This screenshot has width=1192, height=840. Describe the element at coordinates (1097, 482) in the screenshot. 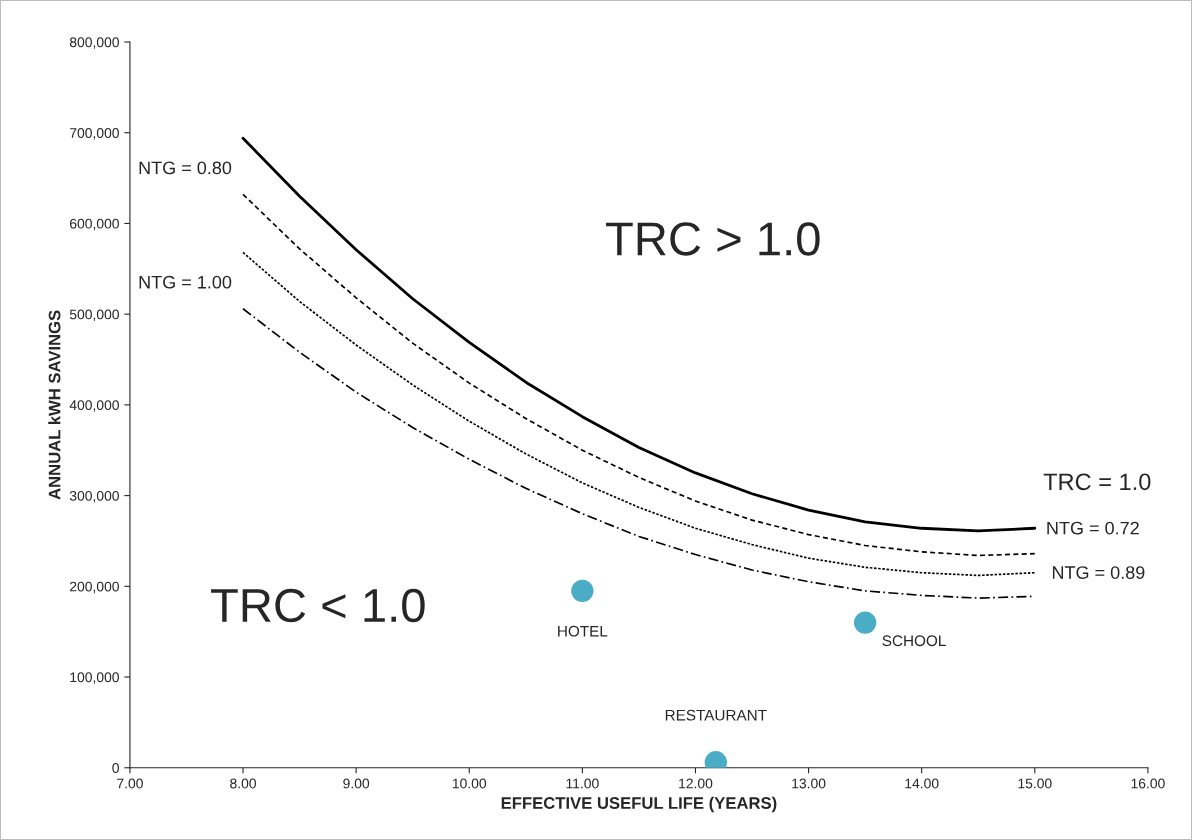

I see `annotation: TRC = 1.0` at that location.